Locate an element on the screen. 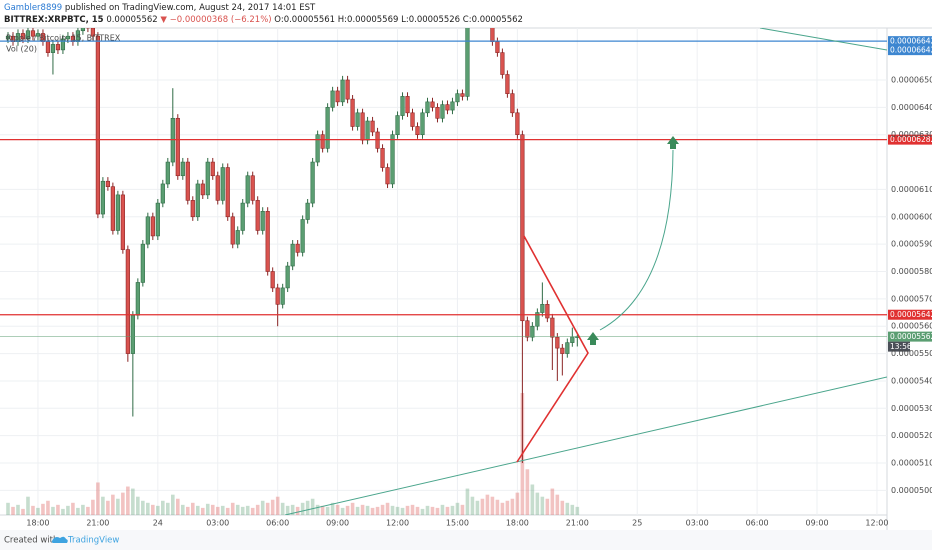 Image resolution: width=932 pixels, height=550 pixels. last-price: 0.00005562 is located at coordinates (131, 20).